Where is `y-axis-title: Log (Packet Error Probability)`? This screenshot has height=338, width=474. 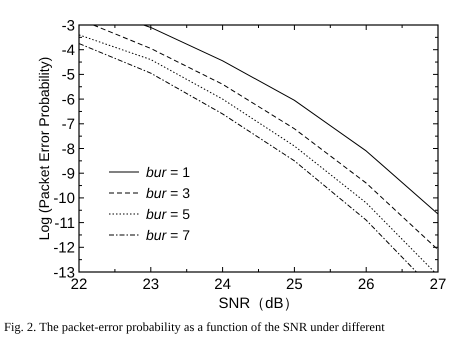 y-axis-title: Log (Packet Error Probability) is located at coordinates (44, 148).